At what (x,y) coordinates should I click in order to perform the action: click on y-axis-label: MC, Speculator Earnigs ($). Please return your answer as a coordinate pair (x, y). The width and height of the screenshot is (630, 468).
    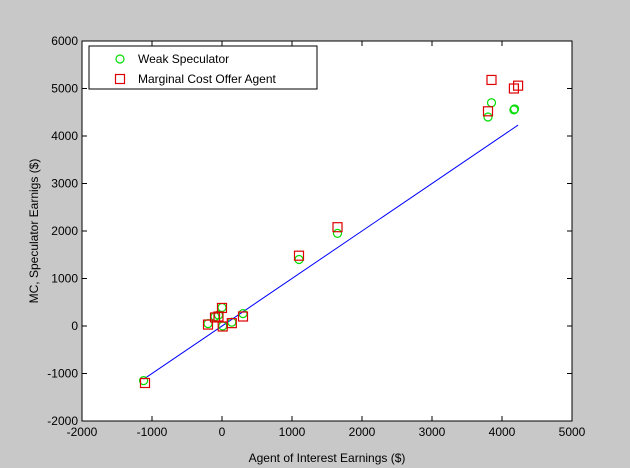
    Looking at the image, I should click on (34, 231).